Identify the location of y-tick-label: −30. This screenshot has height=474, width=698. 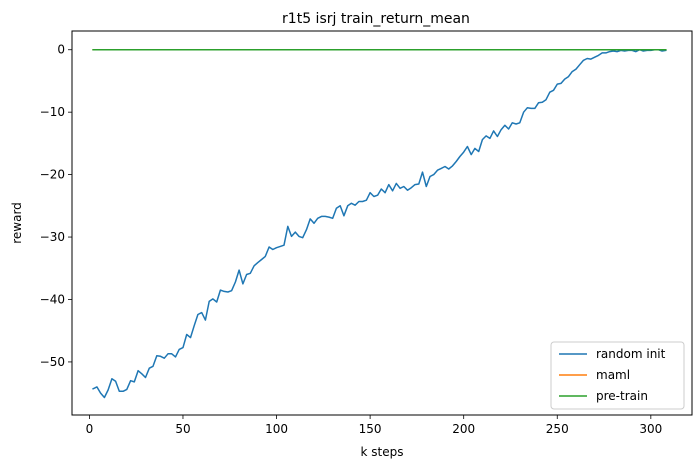
(52, 237).